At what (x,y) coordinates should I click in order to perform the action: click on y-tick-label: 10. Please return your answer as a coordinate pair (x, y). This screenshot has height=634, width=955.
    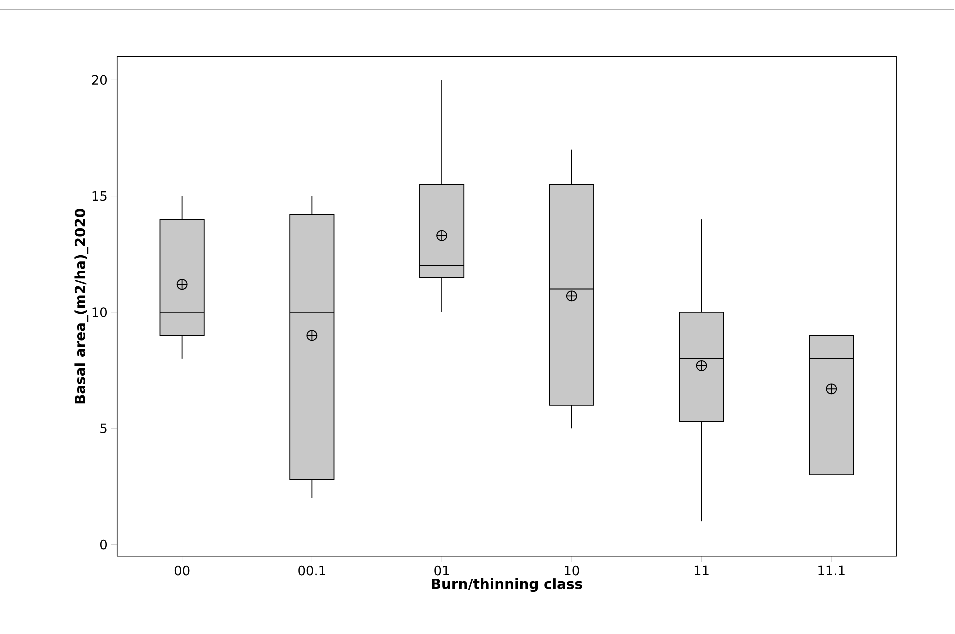
    Looking at the image, I should click on (100, 312).